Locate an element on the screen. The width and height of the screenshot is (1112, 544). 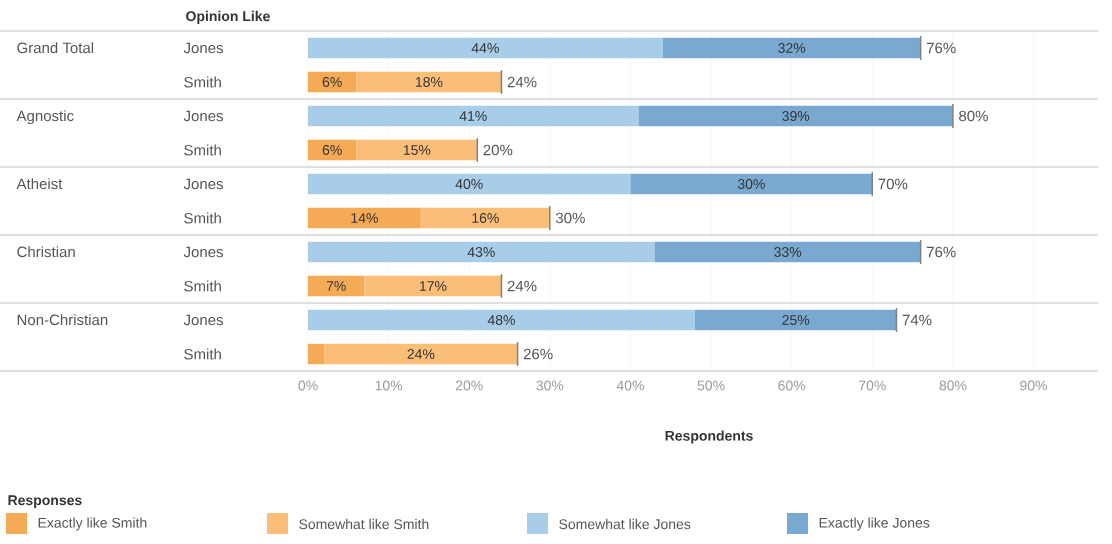
data-label: 17% is located at coordinates (433, 286).